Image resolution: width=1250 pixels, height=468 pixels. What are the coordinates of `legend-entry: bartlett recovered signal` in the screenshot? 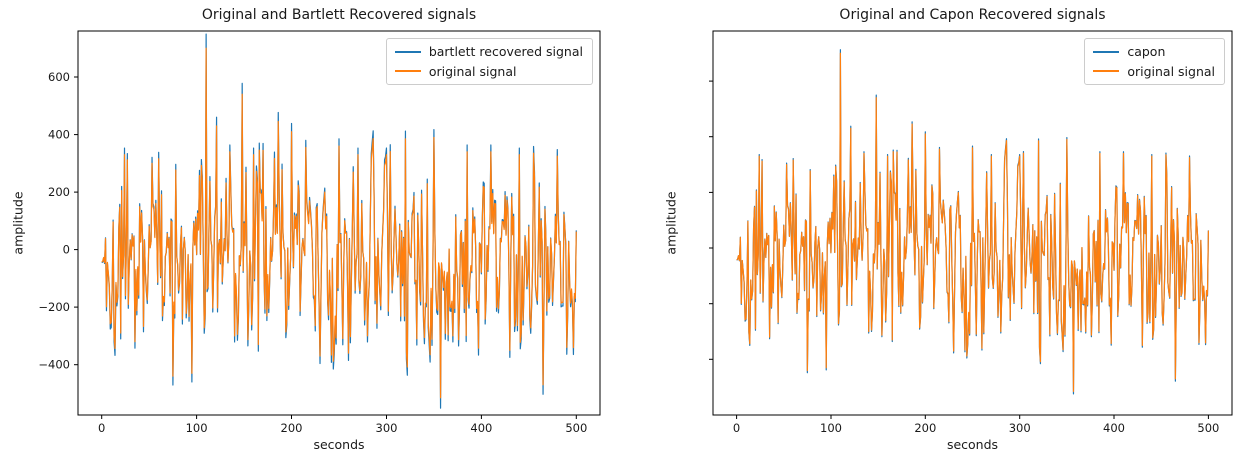 It's located at (488, 52).